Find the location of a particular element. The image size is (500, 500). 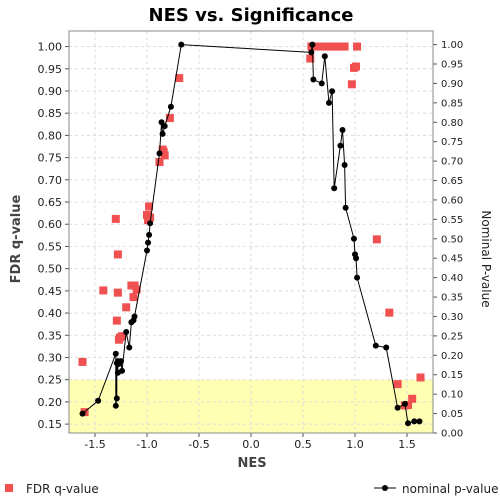

y-tick-label-left: 0.90 is located at coordinates (50, 91).